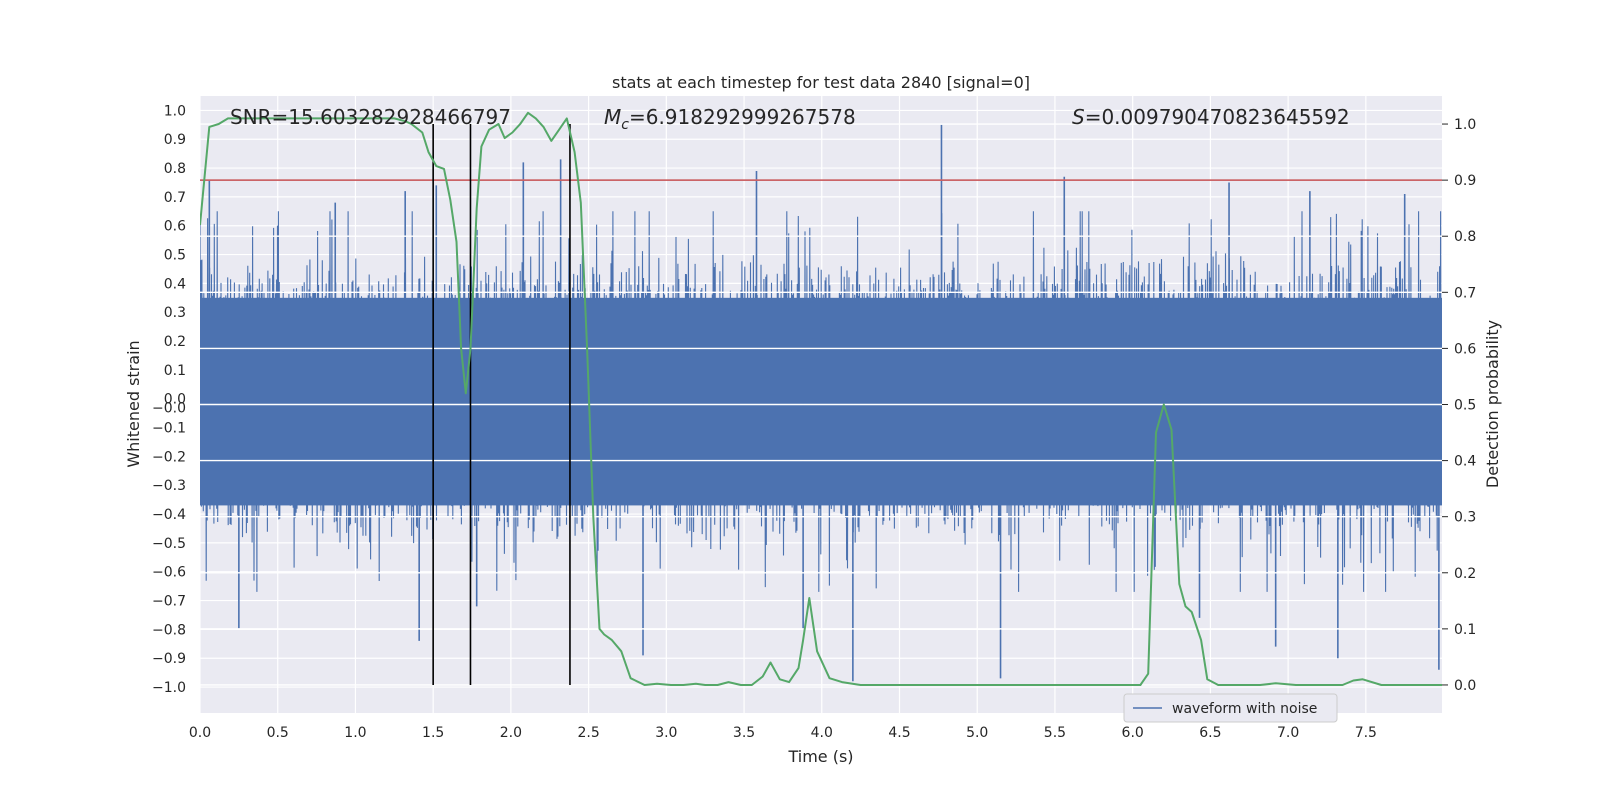 The image size is (1600, 800). I want to click on y-axis-left-label: Whitened strain, so click(133, 403).